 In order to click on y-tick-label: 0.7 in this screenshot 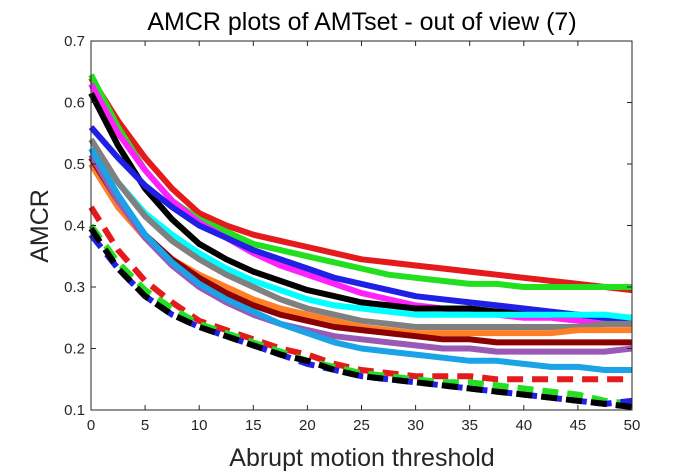, I will do `click(74, 41)`.